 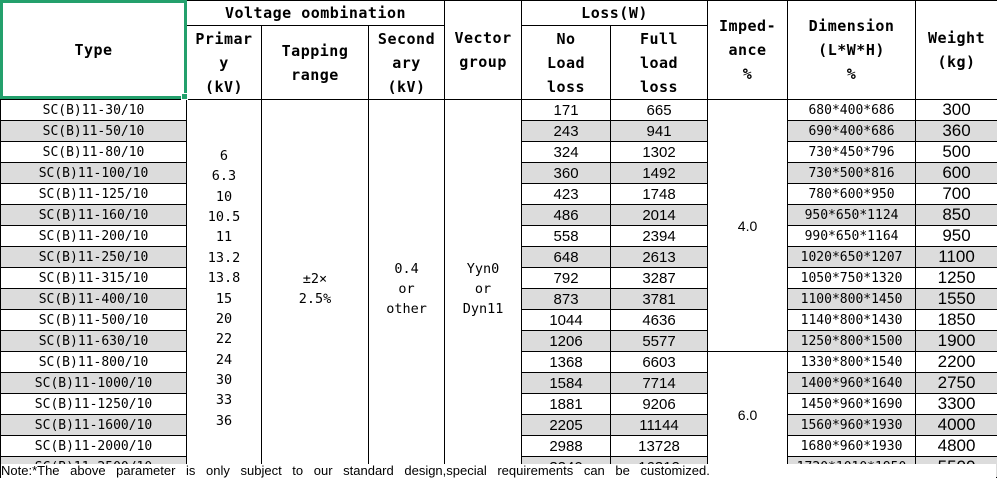 What do you see at coordinates (852, 173) in the screenshot?
I see `dimension-cell: 730*500*816` at bounding box center [852, 173].